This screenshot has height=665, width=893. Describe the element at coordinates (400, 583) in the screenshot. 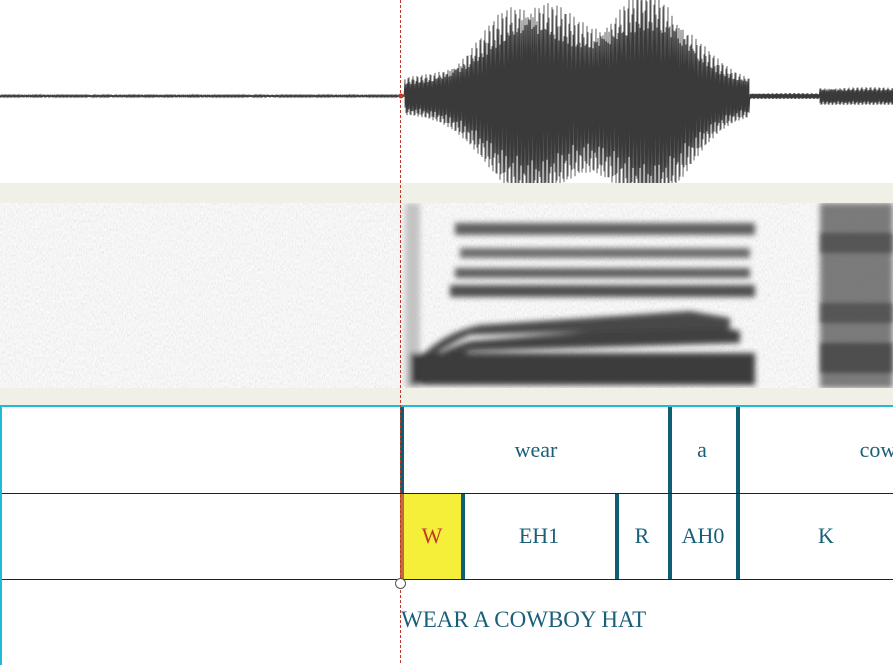

I see `cursor-handle` at that location.